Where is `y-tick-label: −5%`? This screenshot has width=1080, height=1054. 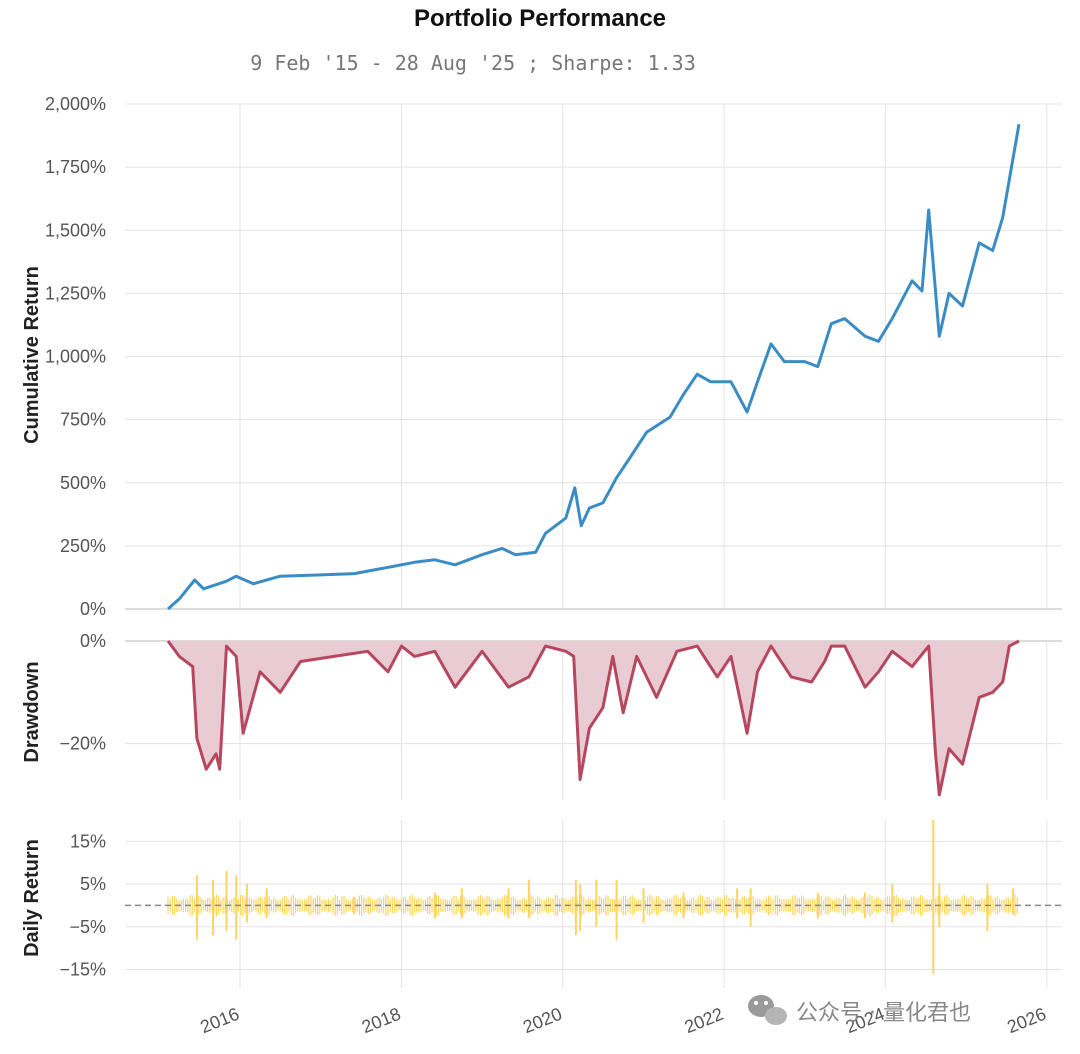
y-tick-label: −5% is located at coordinates (87, 927).